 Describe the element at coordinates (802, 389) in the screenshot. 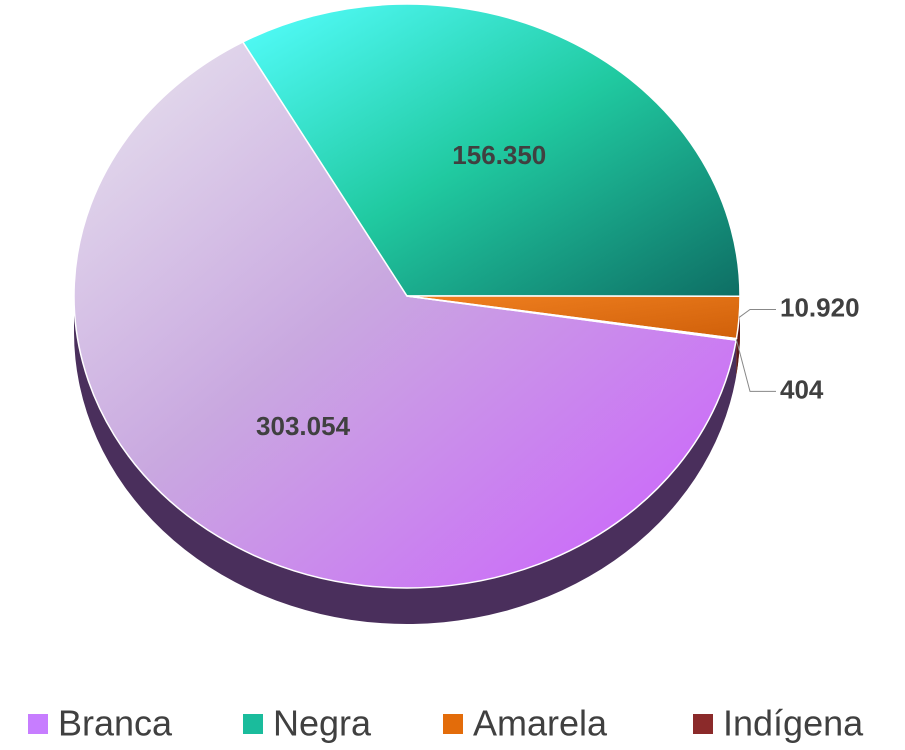

I see `data-label: 404` at that location.